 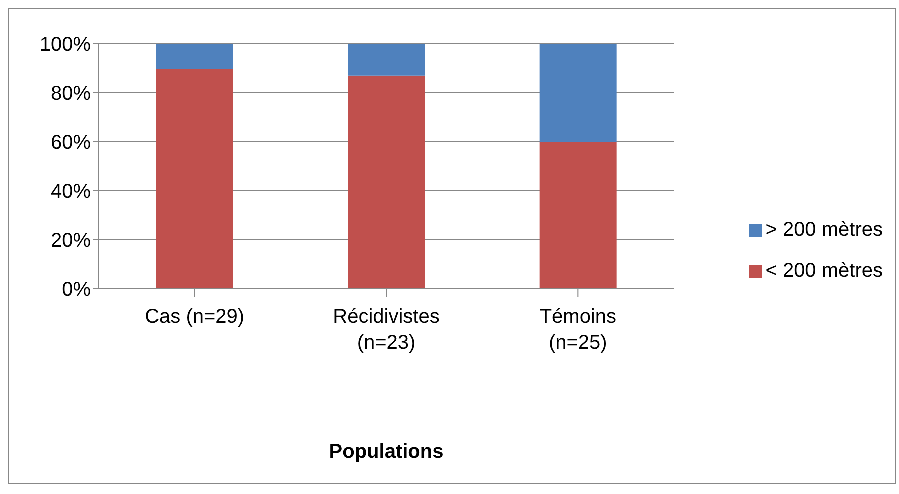 What do you see at coordinates (386, 330) in the screenshot?
I see `x-tick-label: Récidivistes (n=23)` at bounding box center [386, 330].